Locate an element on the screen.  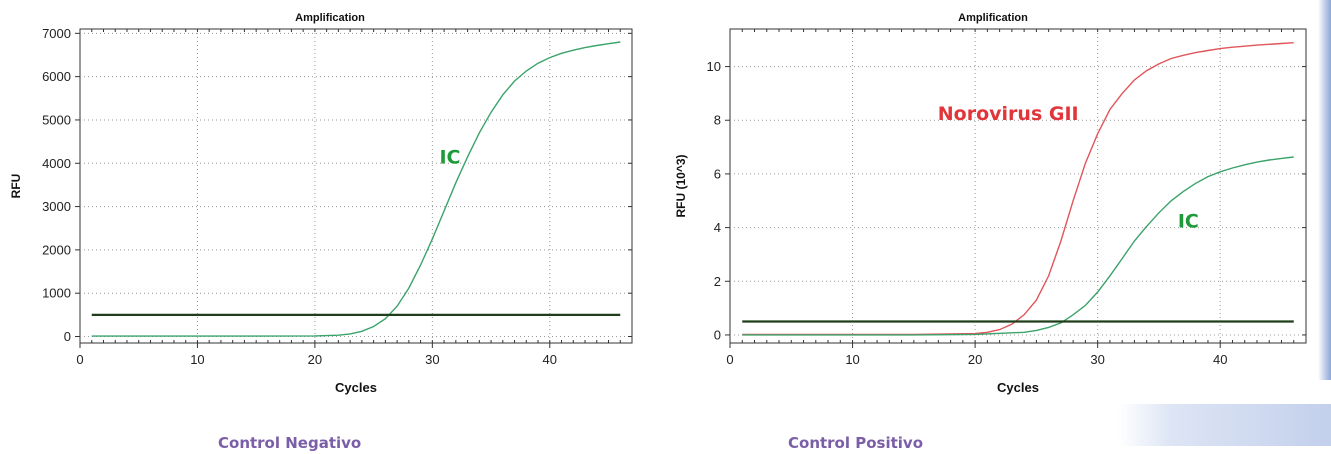
y-tick-label: 7000 is located at coordinates (56, 33).